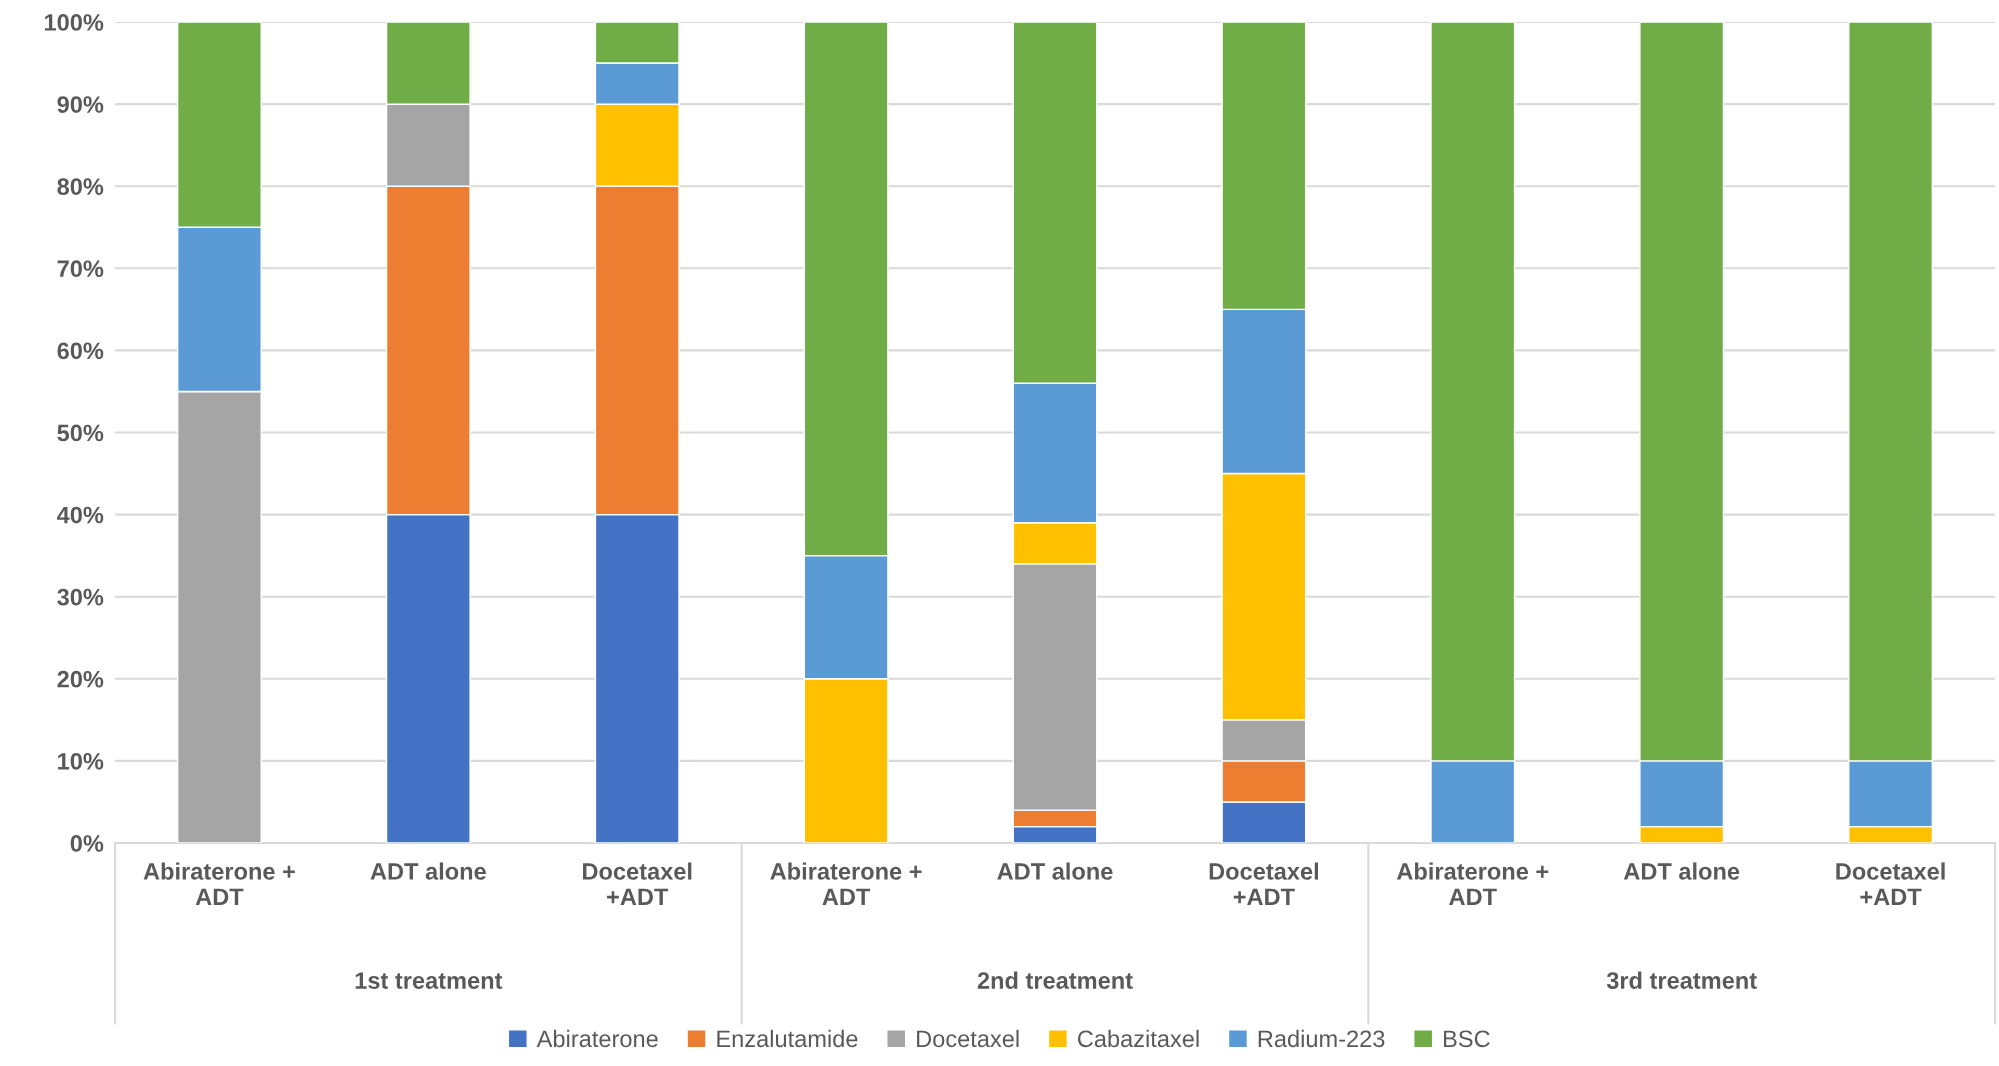 This screenshot has height=1066, width=1999. Describe the element at coordinates (74, 22) in the screenshot. I see `y-tick-label: 100%` at that location.